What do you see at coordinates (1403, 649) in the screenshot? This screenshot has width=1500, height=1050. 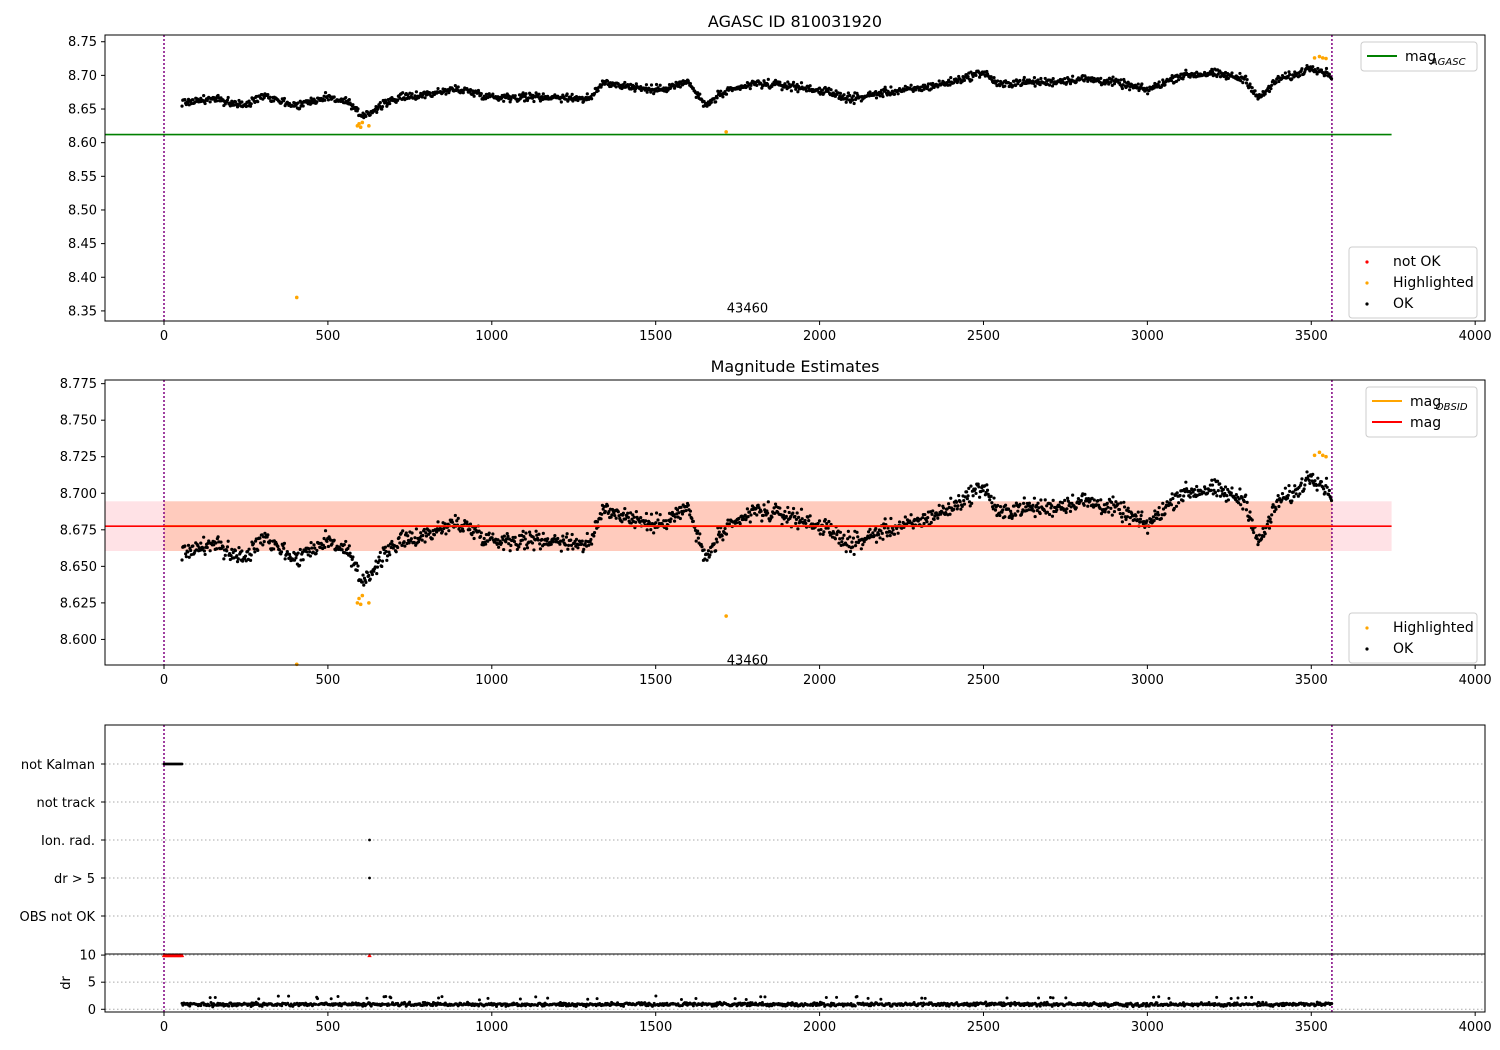 I see `legend-label: OK` at bounding box center [1403, 649].